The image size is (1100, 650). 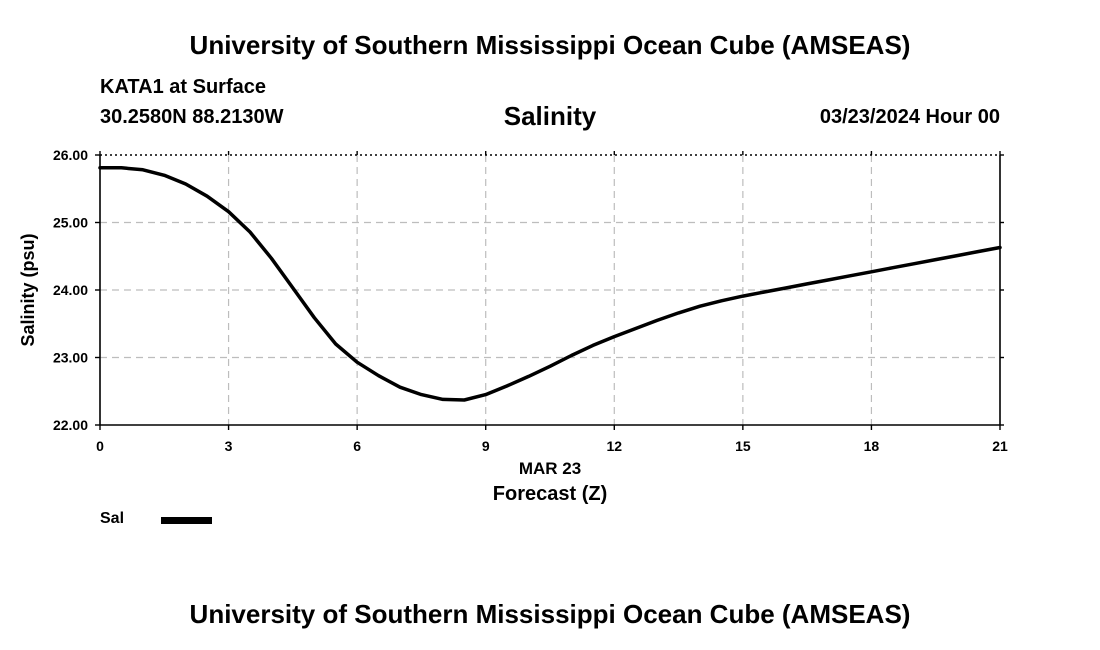 What do you see at coordinates (872, 446) in the screenshot?
I see `x-tick-label: 18` at bounding box center [872, 446].